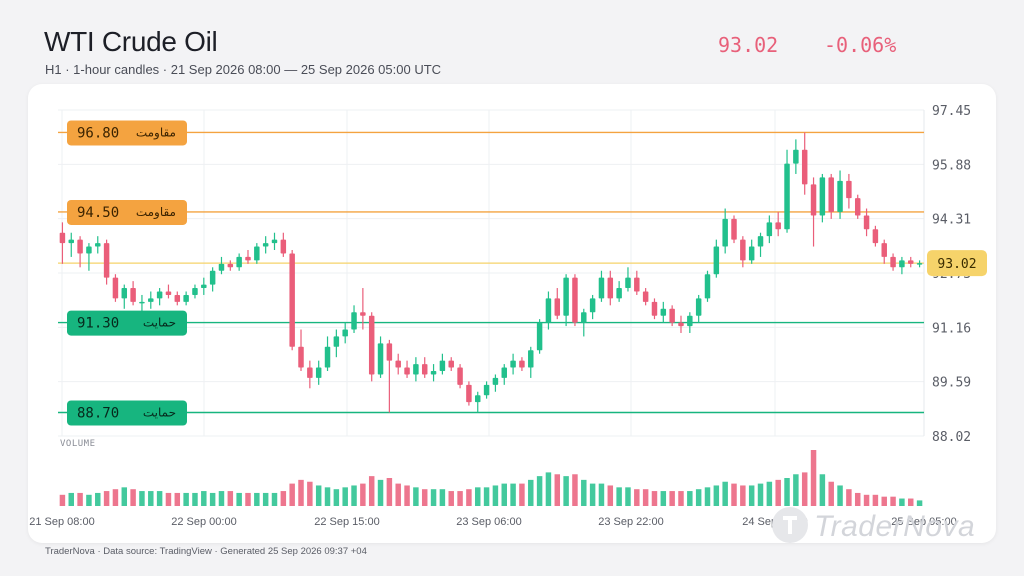 The image size is (1024, 576). I want to click on tag-value: 91.30, so click(98, 324).